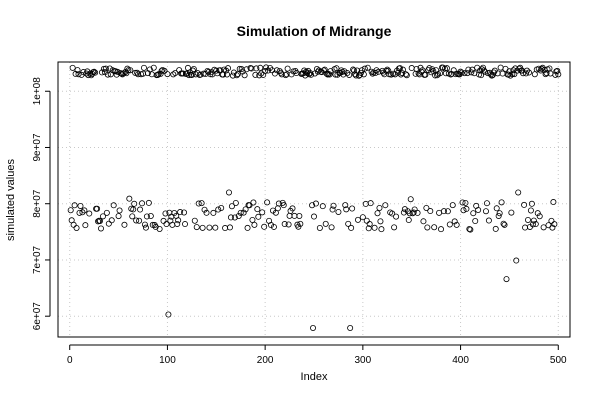 This screenshot has height=400, width=599. Describe the element at coordinates (37, 147) in the screenshot. I see `y-tick-label-3: 9e+07` at that location.